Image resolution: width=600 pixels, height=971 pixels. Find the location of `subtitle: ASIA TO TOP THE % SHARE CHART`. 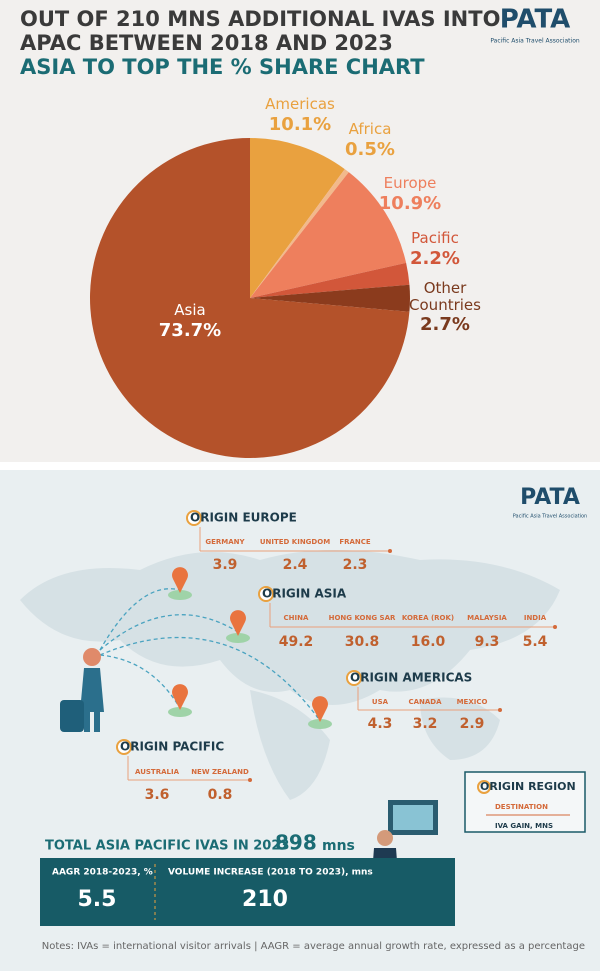

subtitle: ASIA TO TOP THE % SHARE CHART is located at coordinates (222, 67).